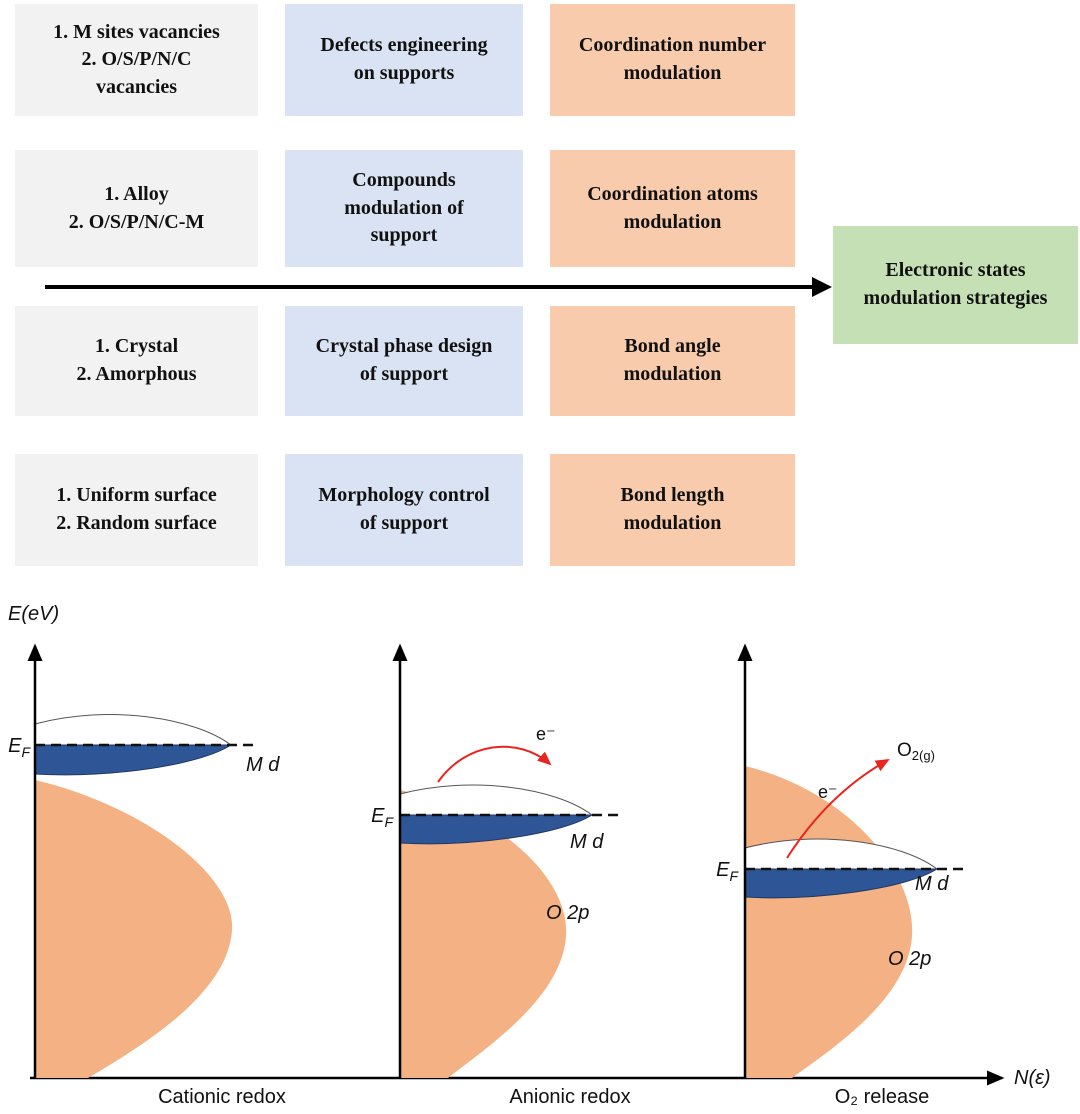 The height and width of the screenshot is (1114, 1080). I want to click on panel-anionic-redox: e⁻ EF M d O 2p Anionic redox, so click(501, 875).